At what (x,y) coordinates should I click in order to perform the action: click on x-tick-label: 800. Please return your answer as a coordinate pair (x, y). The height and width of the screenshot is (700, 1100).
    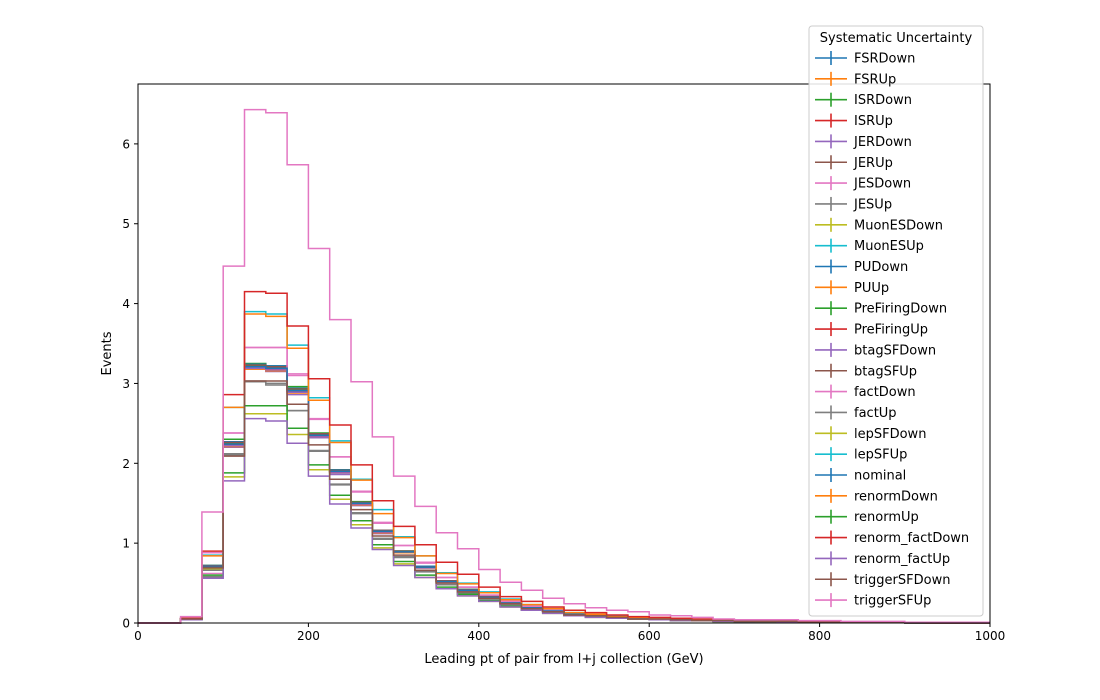
    Looking at the image, I should click on (819, 636).